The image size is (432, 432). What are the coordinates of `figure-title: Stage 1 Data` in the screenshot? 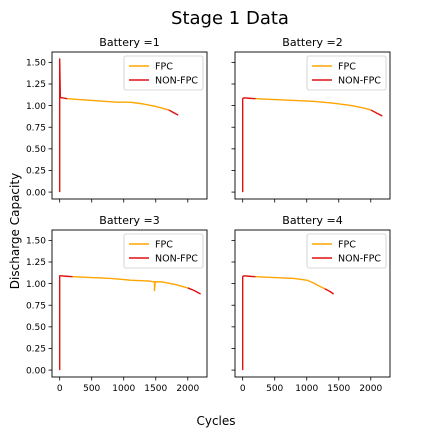 It's located at (230, 18).